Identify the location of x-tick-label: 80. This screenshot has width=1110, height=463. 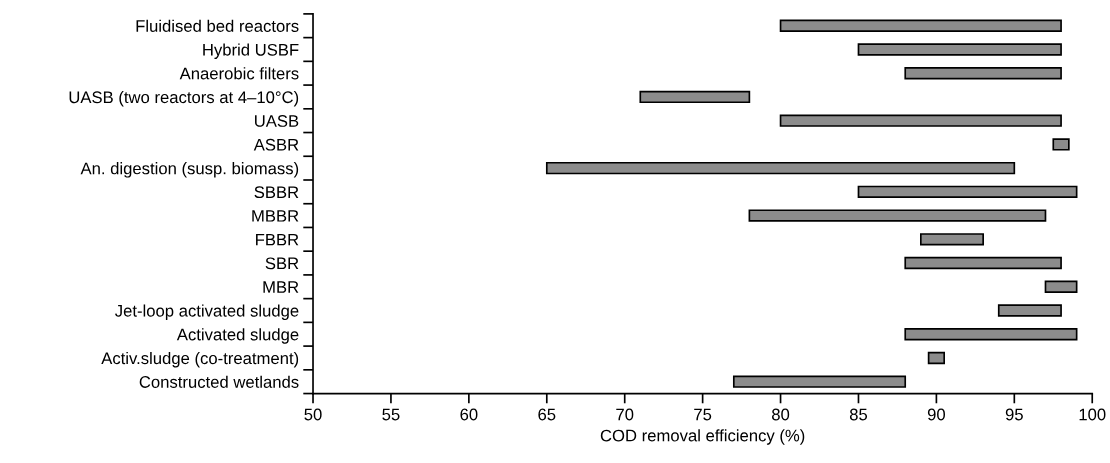
(781, 414).